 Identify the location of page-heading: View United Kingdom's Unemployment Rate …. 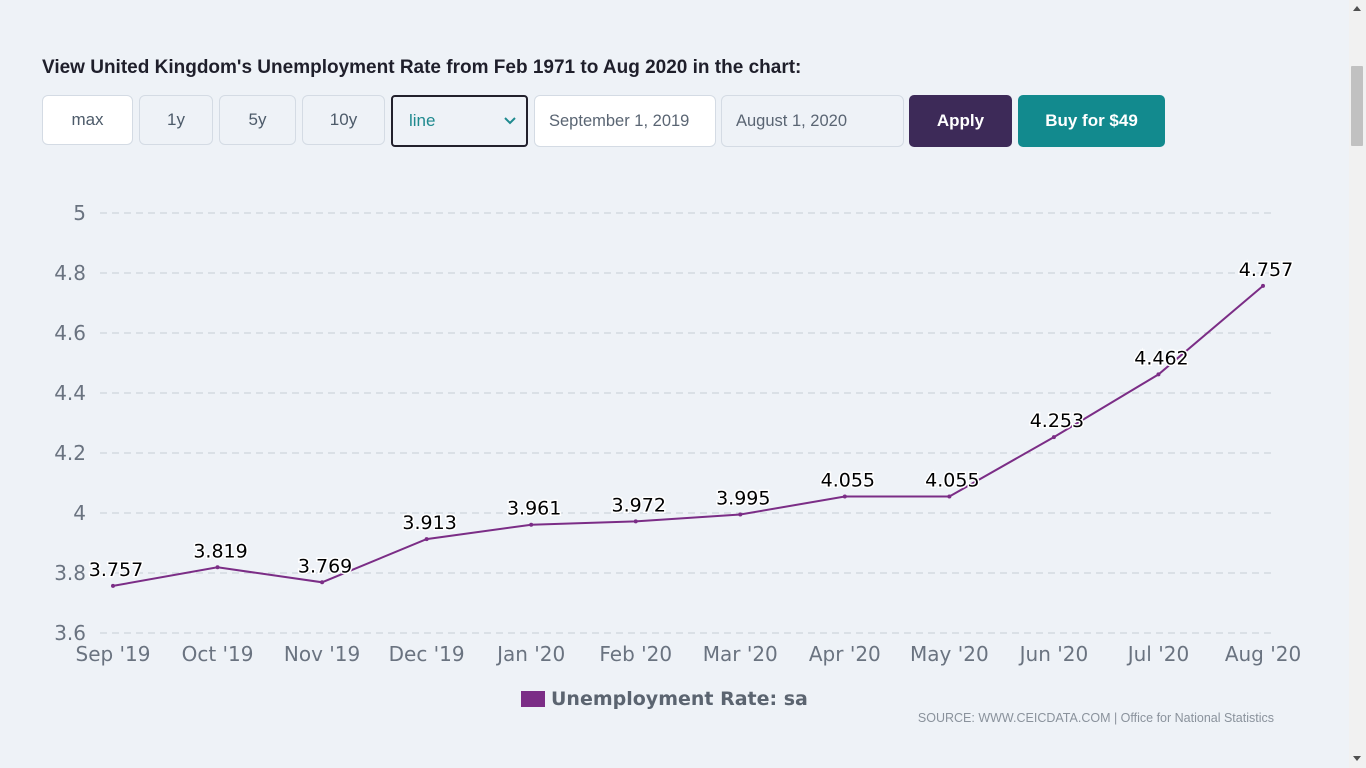
(422, 67).